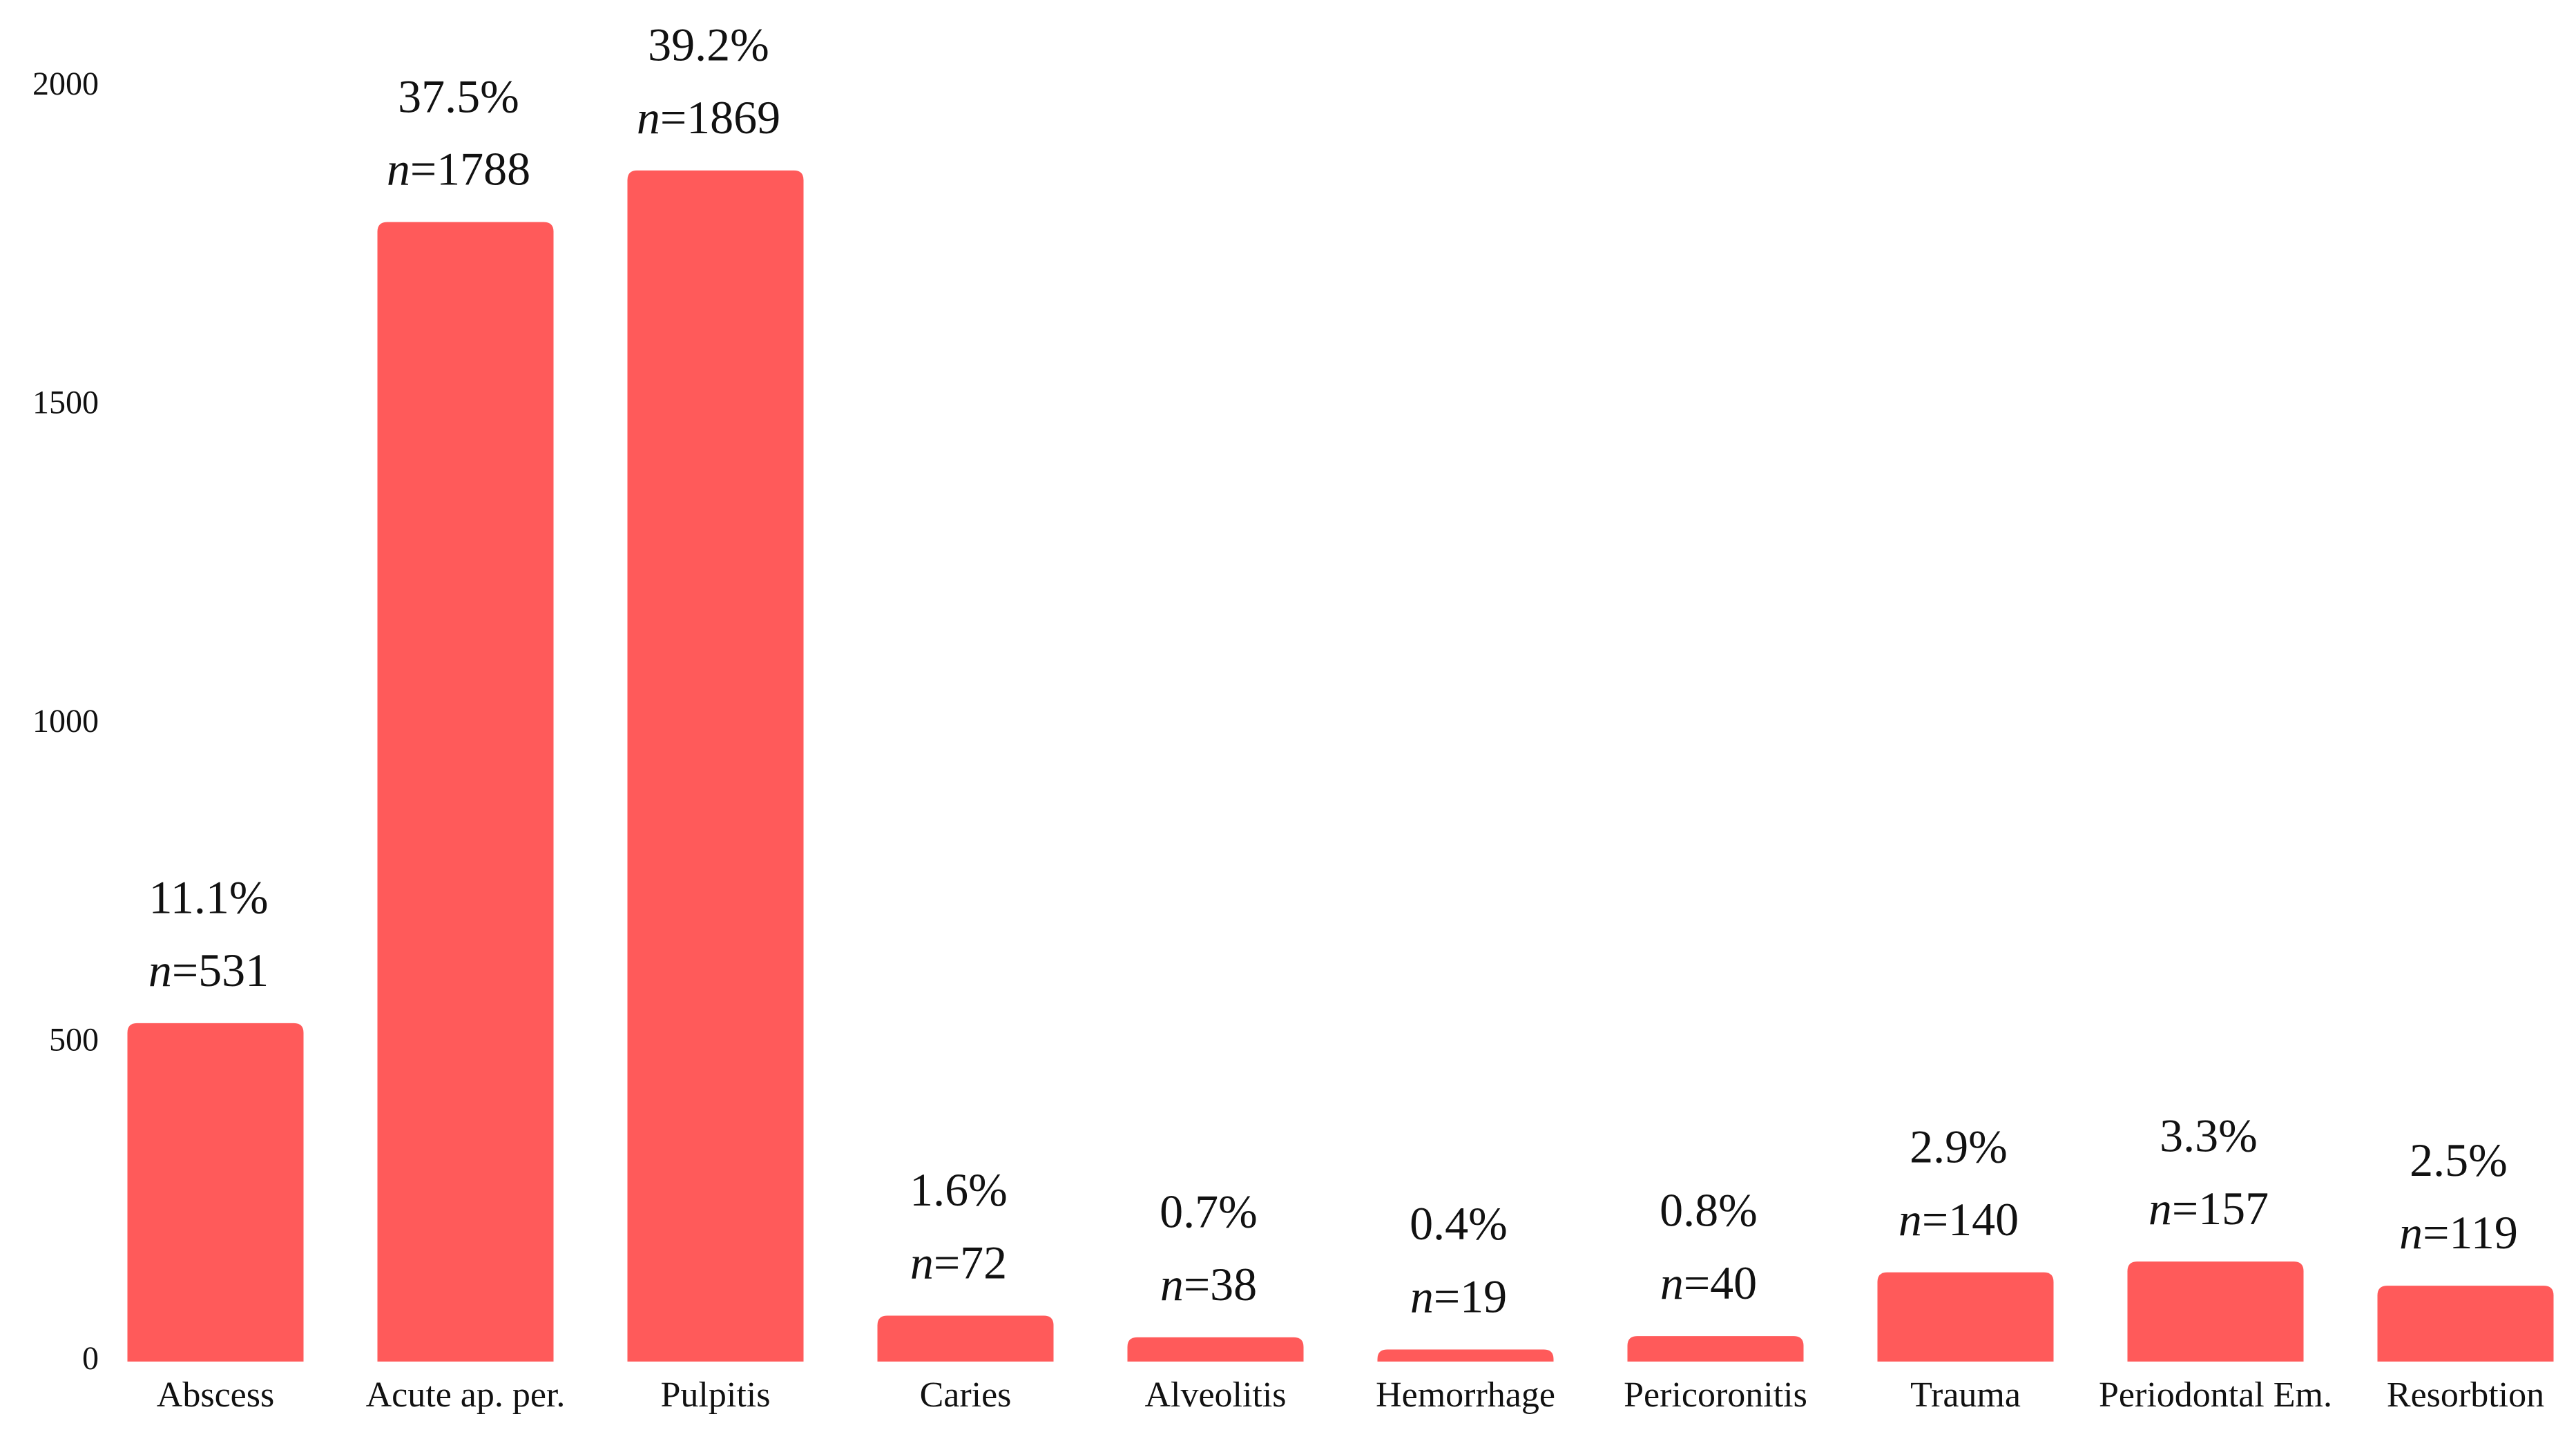 The width and height of the screenshot is (2576, 1432). What do you see at coordinates (90, 1358) in the screenshot?
I see `y-tick-label: 0` at bounding box center [90, 1358].